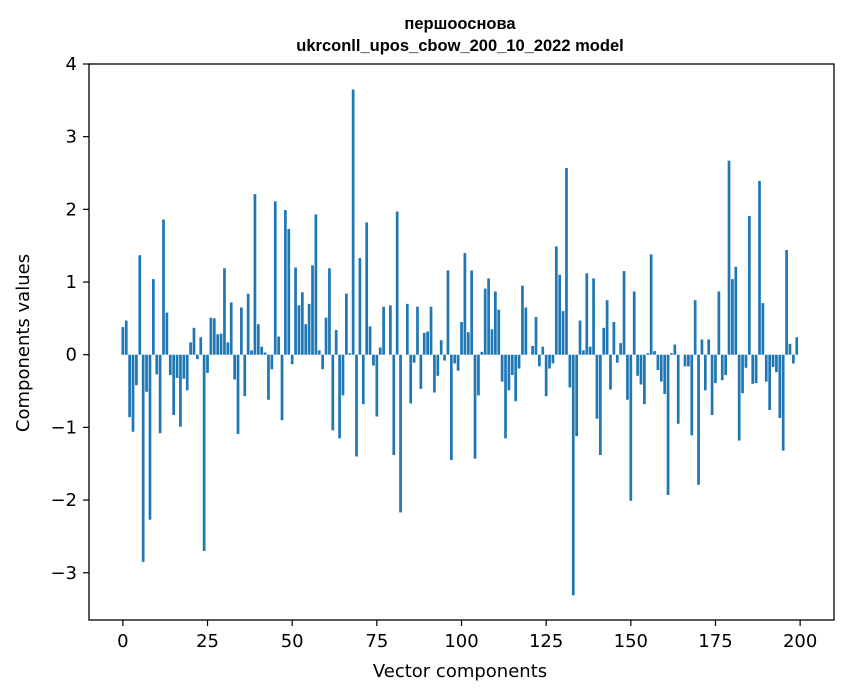 This screenshot has height=696, width=847. What do you see at coordinates (207, 641) in the screenshot?
I see `x-tick-label: 25` at bounding box center [207, 641].